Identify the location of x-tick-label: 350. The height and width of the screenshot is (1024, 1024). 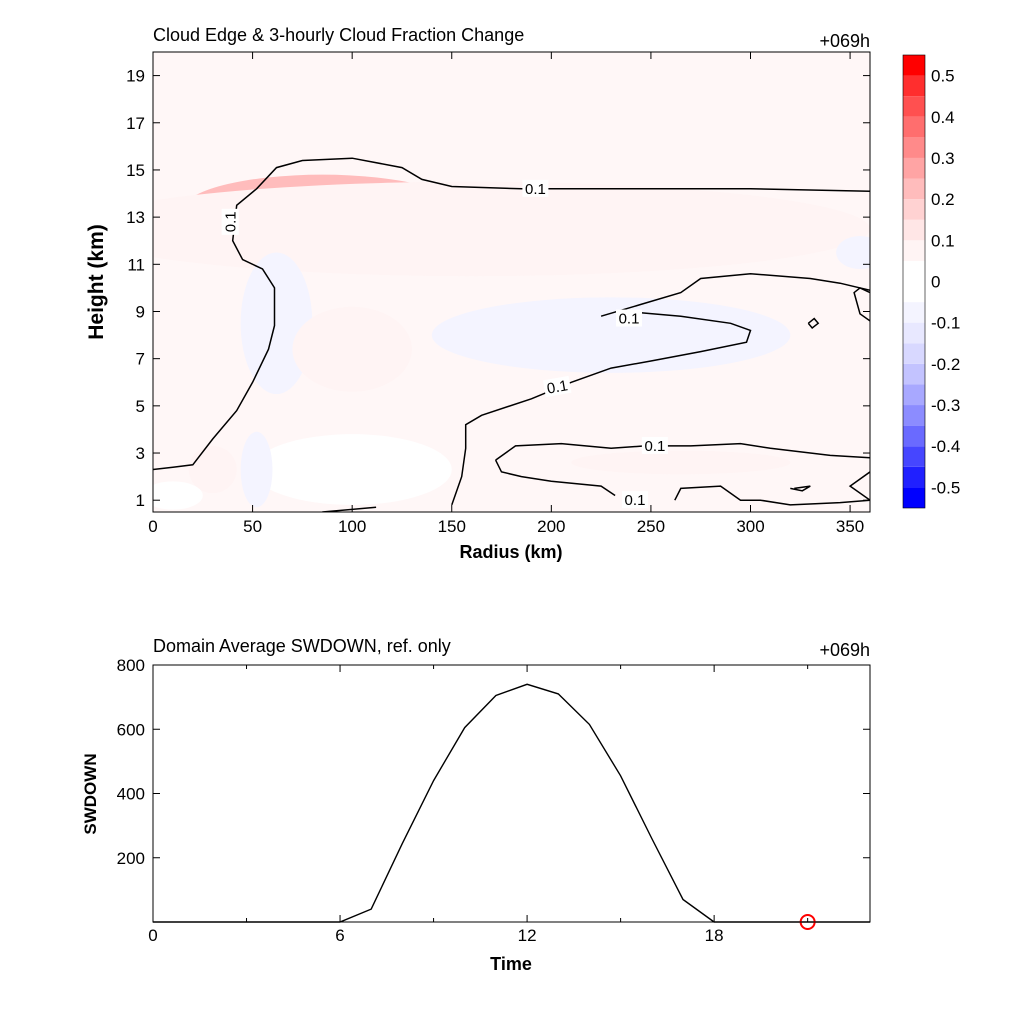
(850, 526).